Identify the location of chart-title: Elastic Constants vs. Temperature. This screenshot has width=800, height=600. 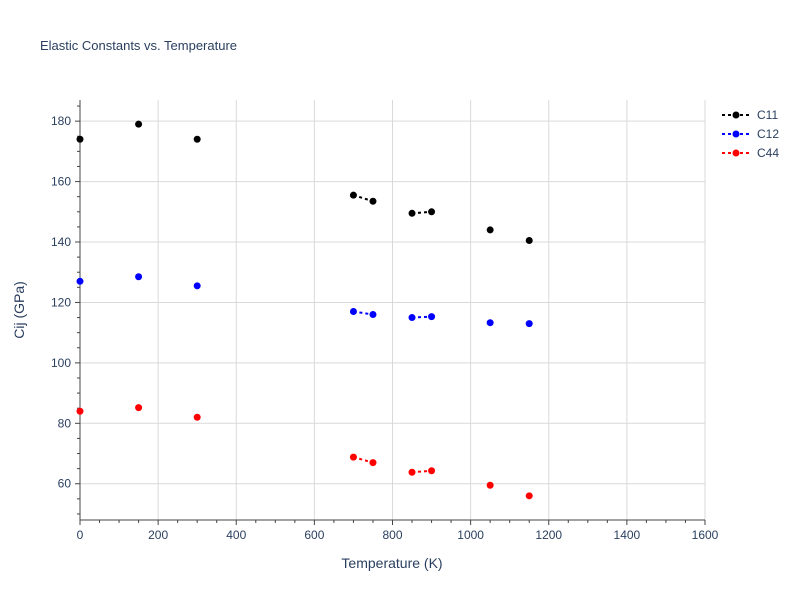
(138, 45).